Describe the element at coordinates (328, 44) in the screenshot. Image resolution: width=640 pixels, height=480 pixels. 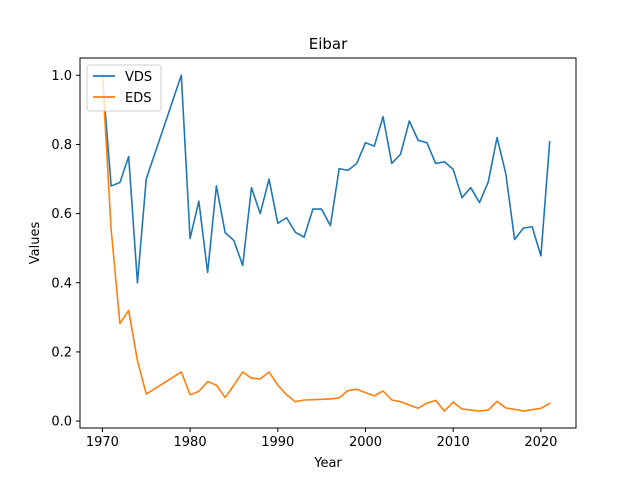
I see `chart-title: Eibar` at that location.